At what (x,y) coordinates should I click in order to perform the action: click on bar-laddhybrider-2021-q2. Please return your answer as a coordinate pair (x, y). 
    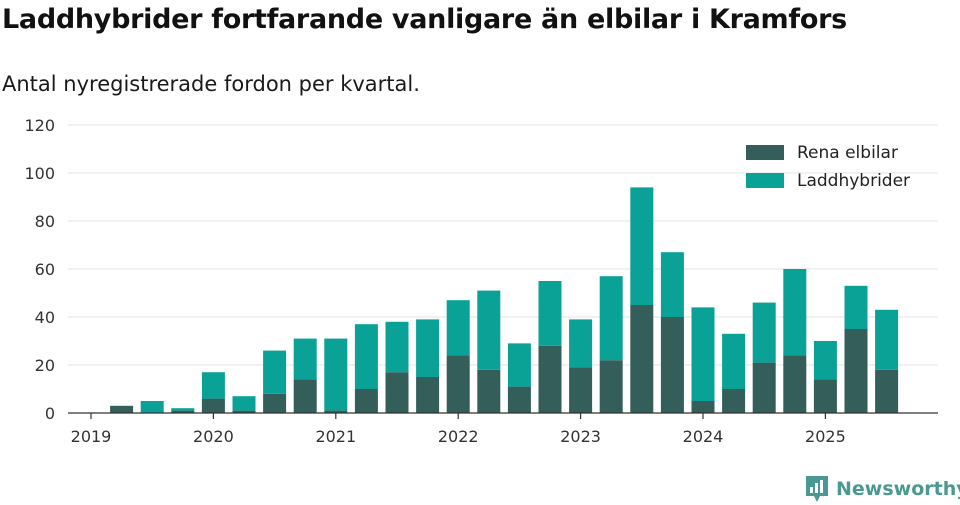
    Looking at the image, I should click on (366, 356).